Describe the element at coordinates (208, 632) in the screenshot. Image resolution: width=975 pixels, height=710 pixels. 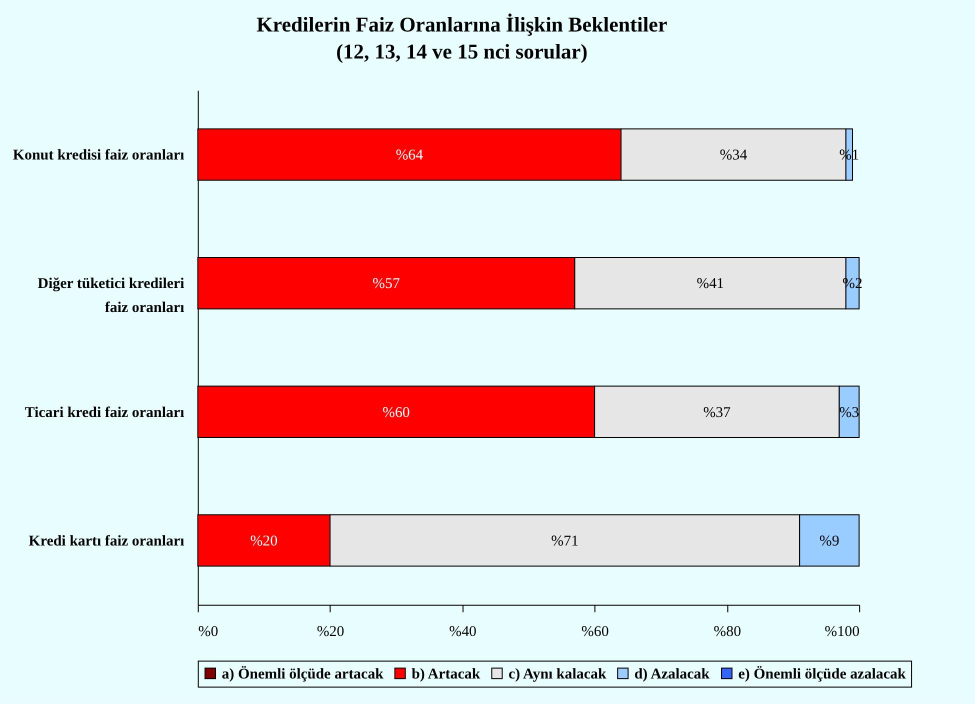
I see `x-tick-label: %0` at that location.